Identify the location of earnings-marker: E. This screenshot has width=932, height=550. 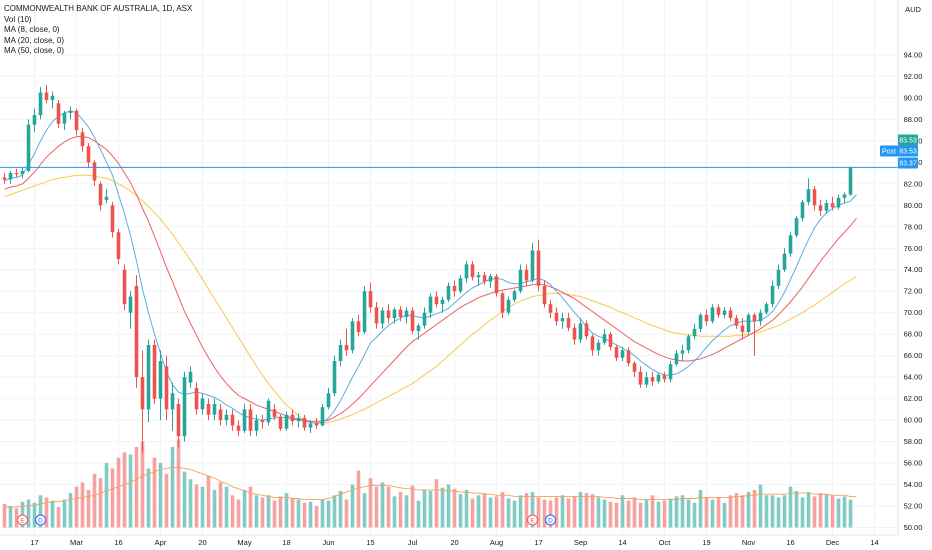
(22, 520).